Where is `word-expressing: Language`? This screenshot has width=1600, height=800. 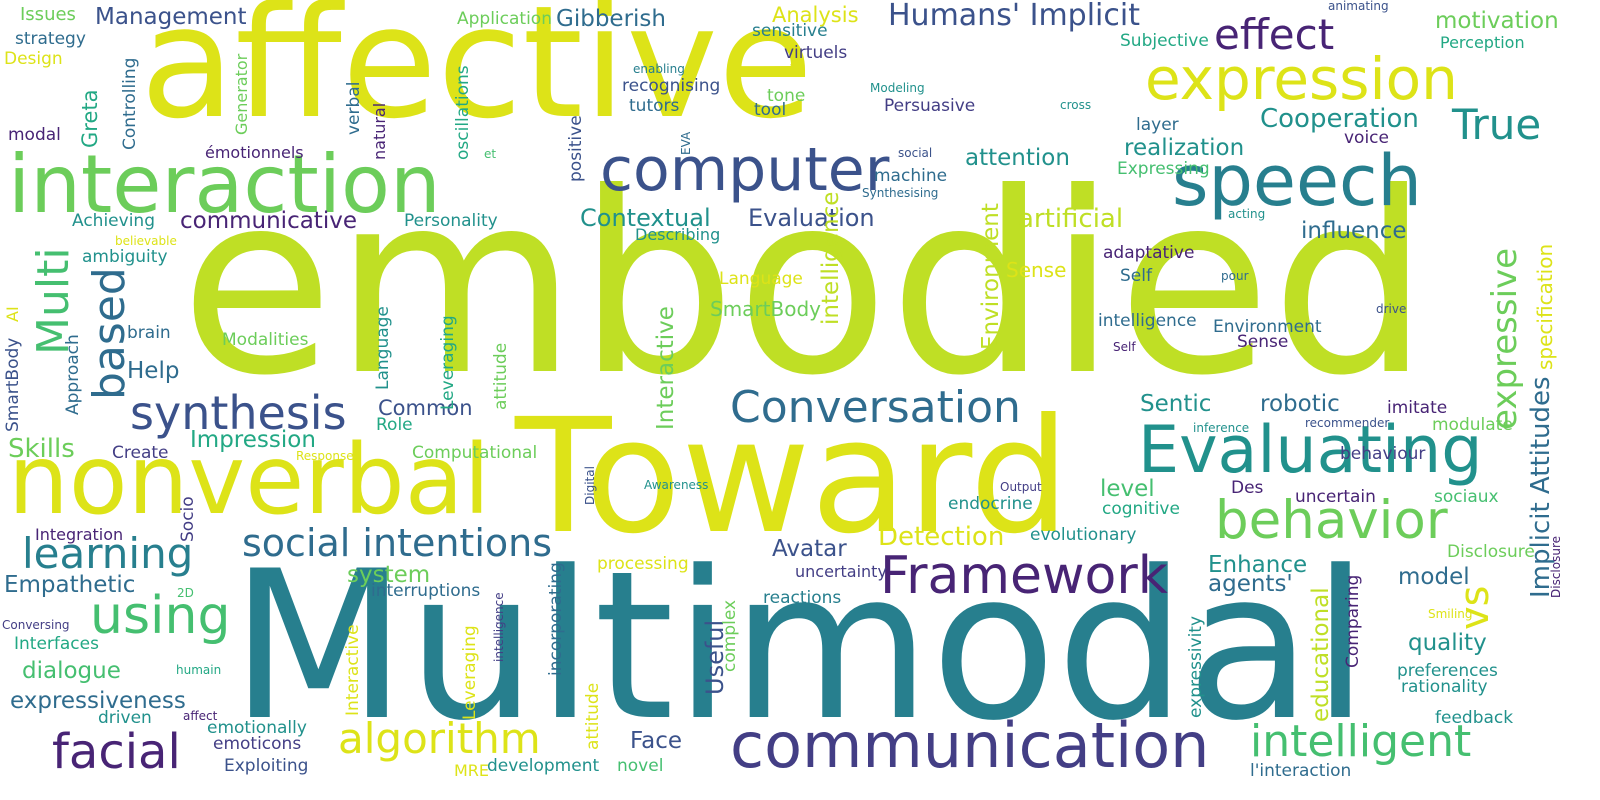 word-expressing: Language is located at coordinates (383, 348).